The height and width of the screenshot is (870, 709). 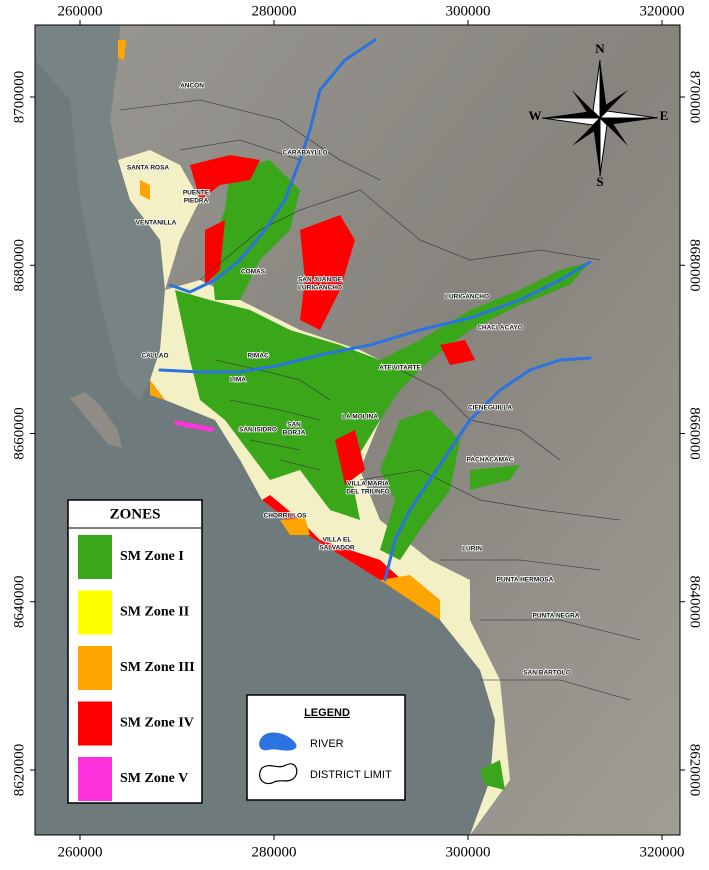 What do you see at coordinates (215, 252) in the screenshot?
I see `zone-iv-comas` at bounding box center [215, 252].